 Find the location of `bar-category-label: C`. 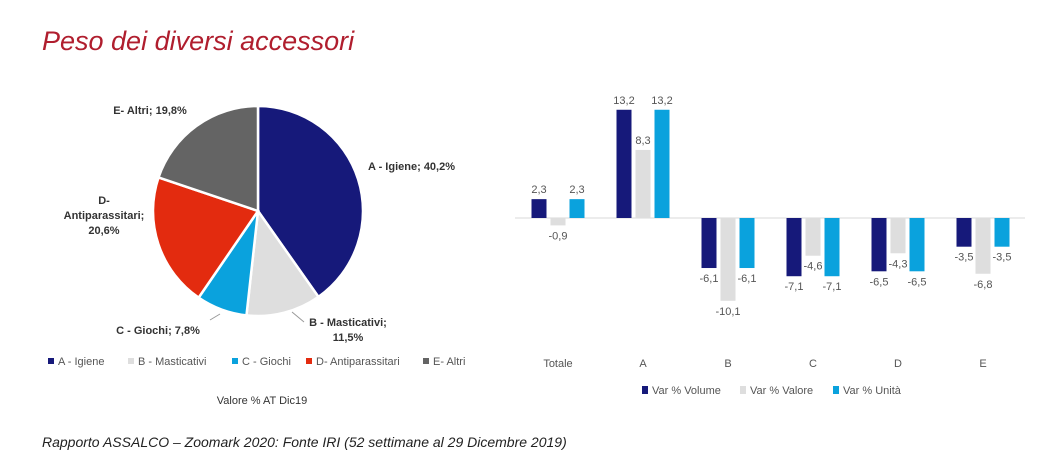

bar-category-label: C is located at coordinates (813, 364).